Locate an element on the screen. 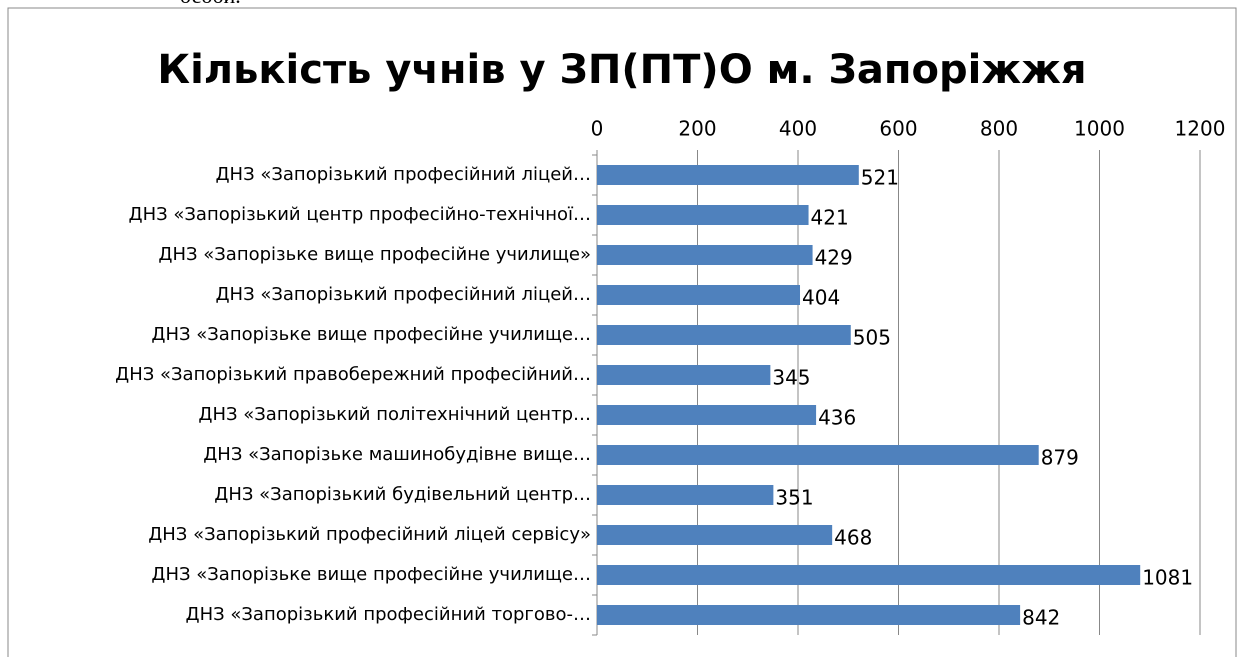 The height and width of the screenshot is (657, 1245). x-tick-label: 0 is located at coordinates (597, 129).